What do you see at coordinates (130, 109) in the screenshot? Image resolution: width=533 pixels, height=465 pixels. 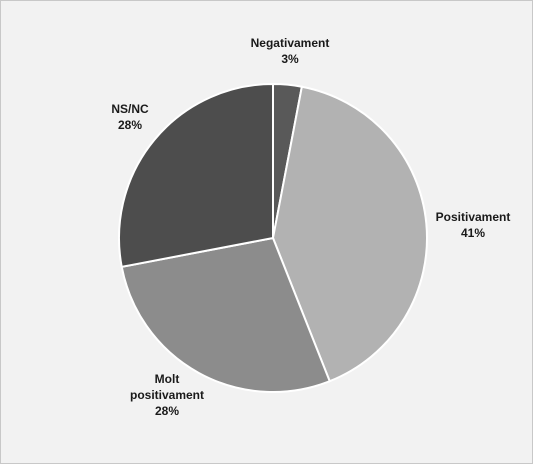 I see `slice-name: NS/NC` at bounding box center [130, 109].